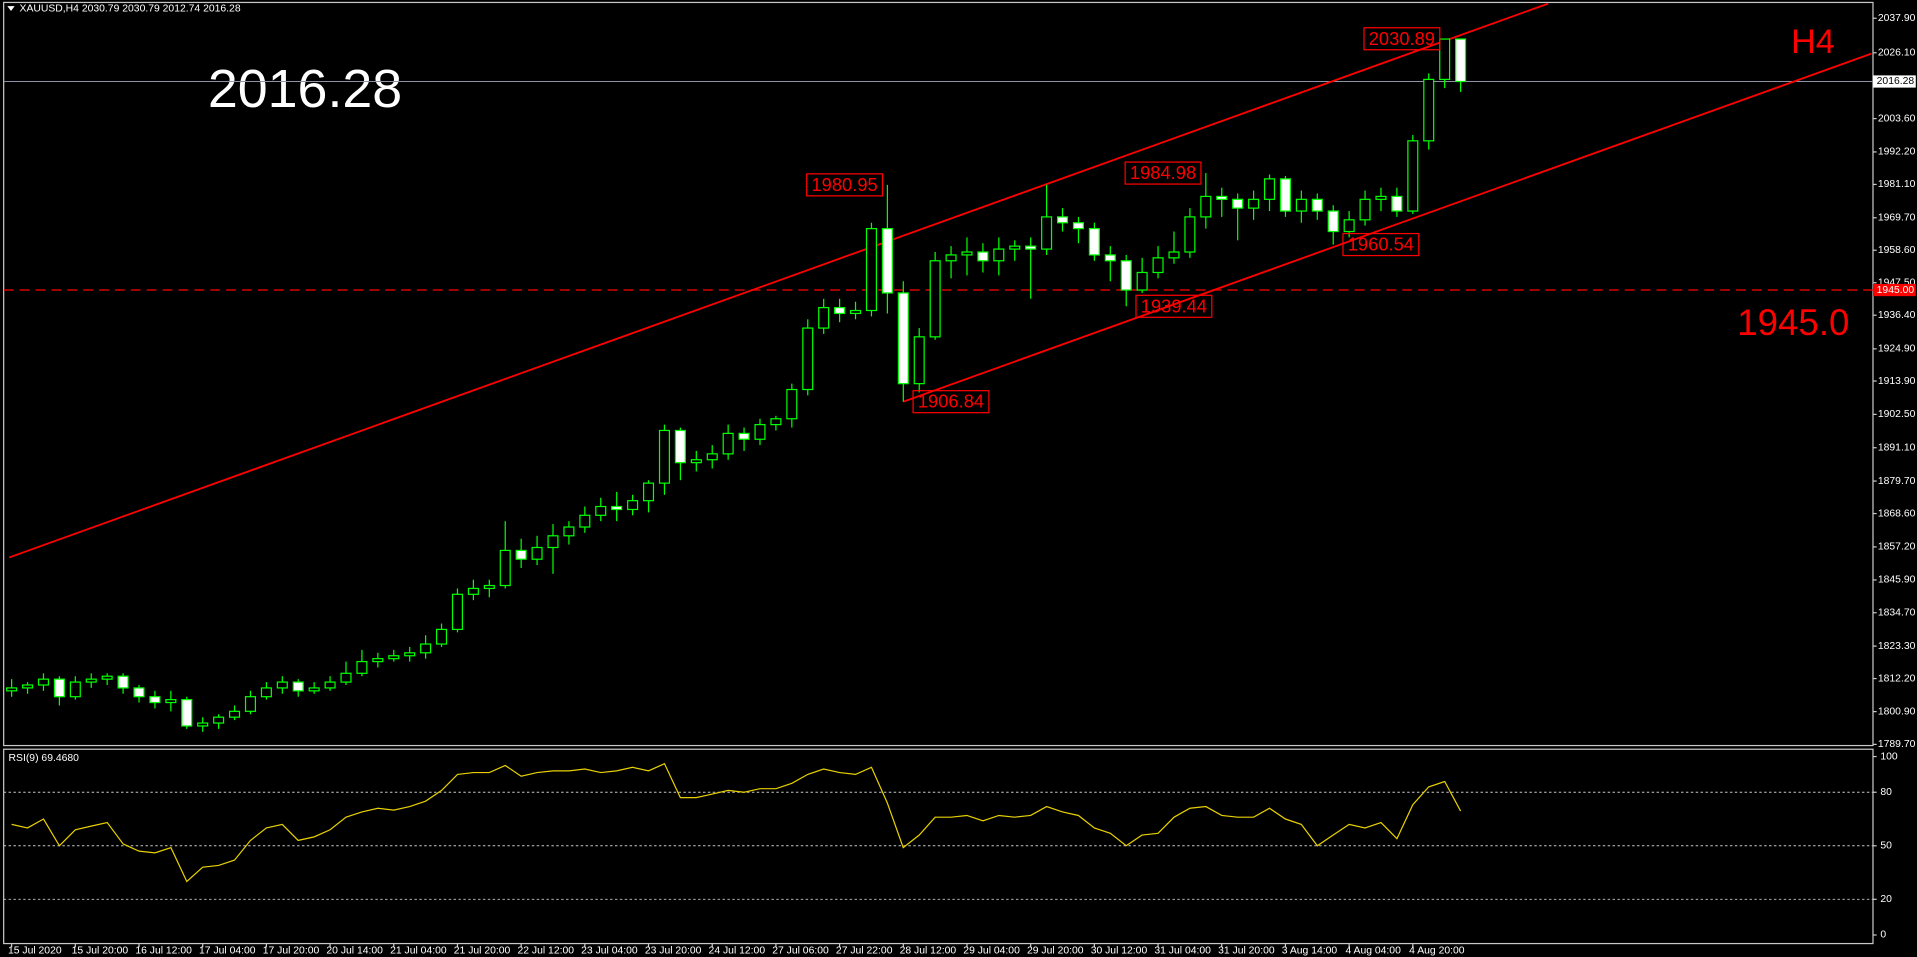  What do you see at coordinates (609, 951) in the screenshot?
I see `x-tick-label: 23 Jul 04:00` at bounding box center [609, 951].